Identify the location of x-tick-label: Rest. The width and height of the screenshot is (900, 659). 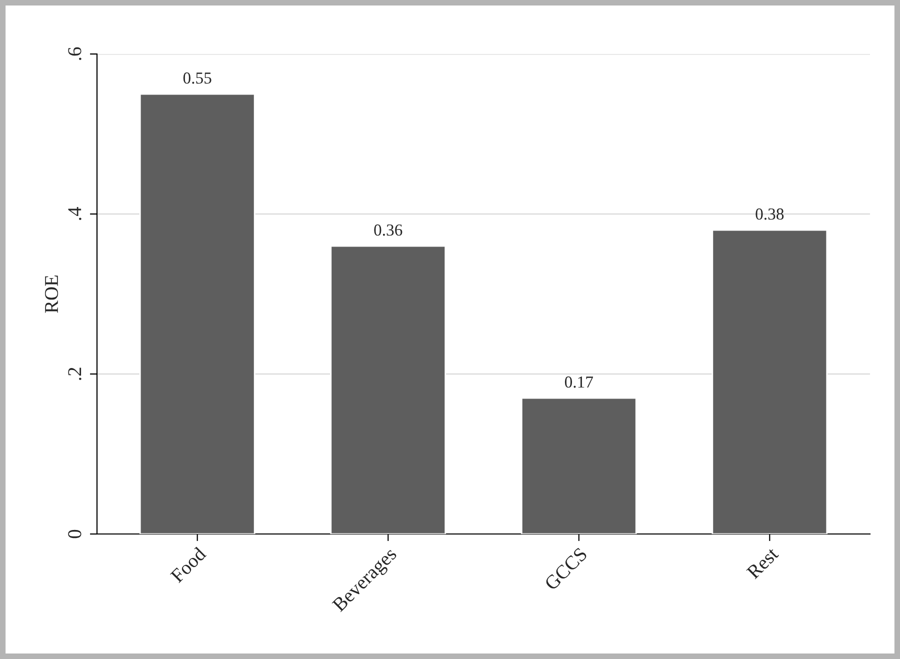
(763, 563).